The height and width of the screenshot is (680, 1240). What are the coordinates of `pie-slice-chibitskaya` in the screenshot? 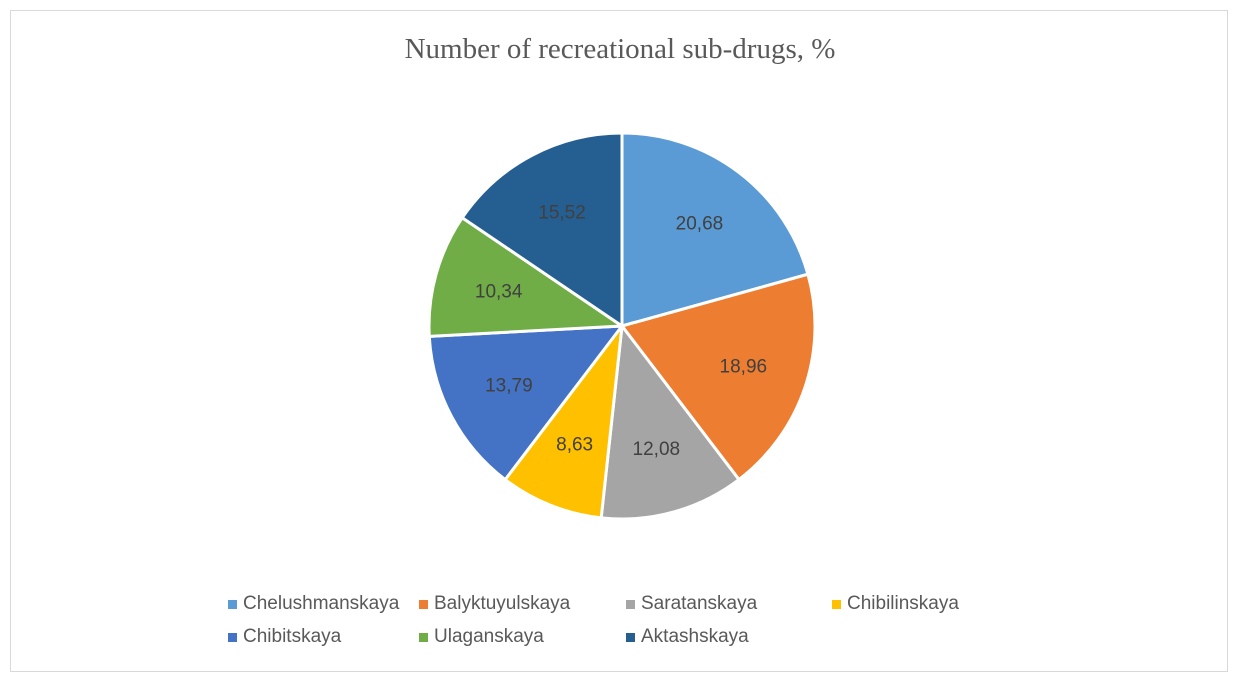 It's located at (525, 403).